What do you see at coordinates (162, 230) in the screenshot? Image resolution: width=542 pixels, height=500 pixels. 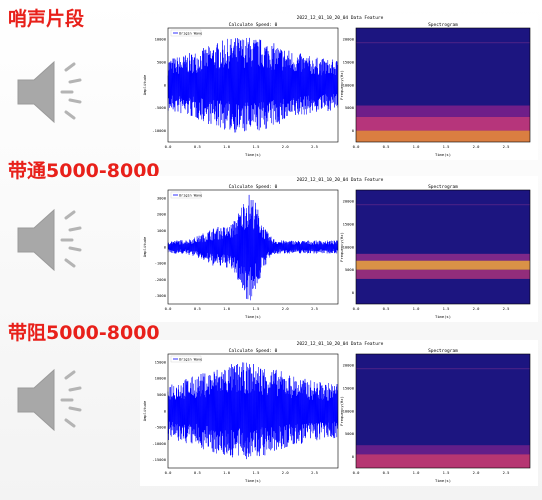 I see `y-tick-label: 1000` at bounding box center [162, 230].